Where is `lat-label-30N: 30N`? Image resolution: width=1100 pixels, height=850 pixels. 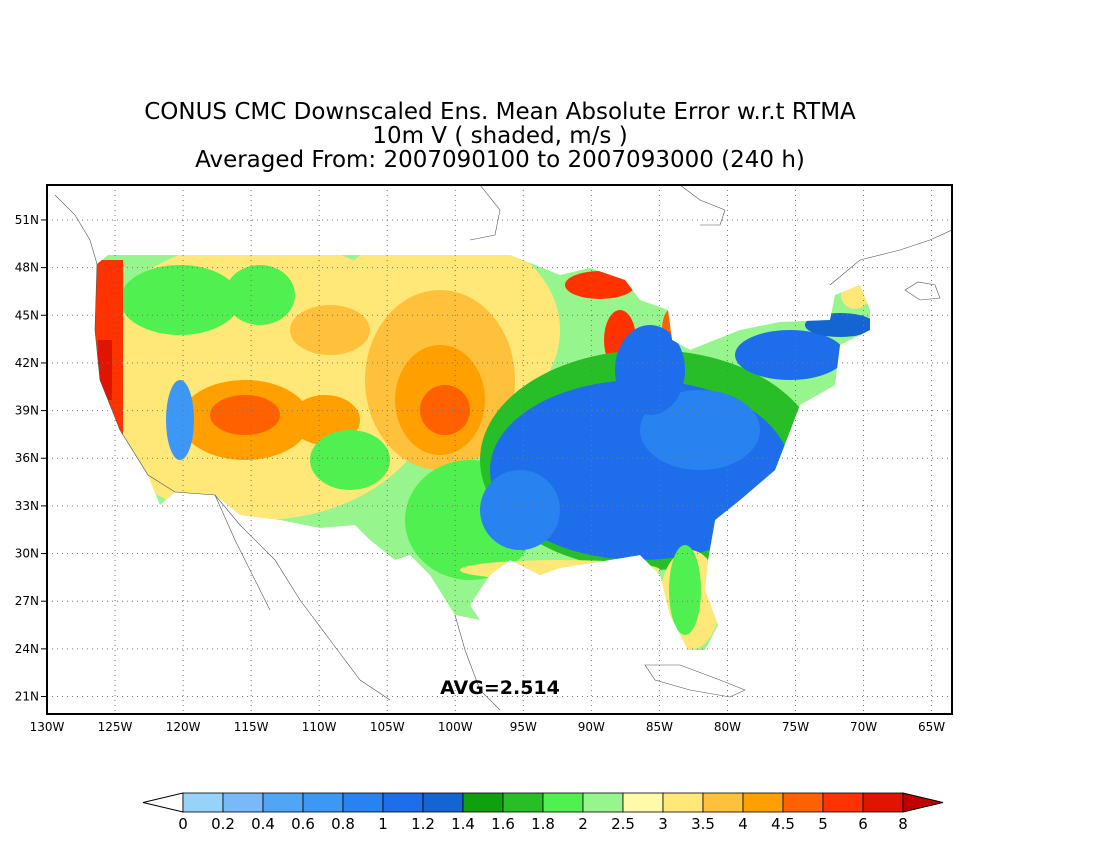
lat-label-30N: 30N is located at coordinates (27, 554).